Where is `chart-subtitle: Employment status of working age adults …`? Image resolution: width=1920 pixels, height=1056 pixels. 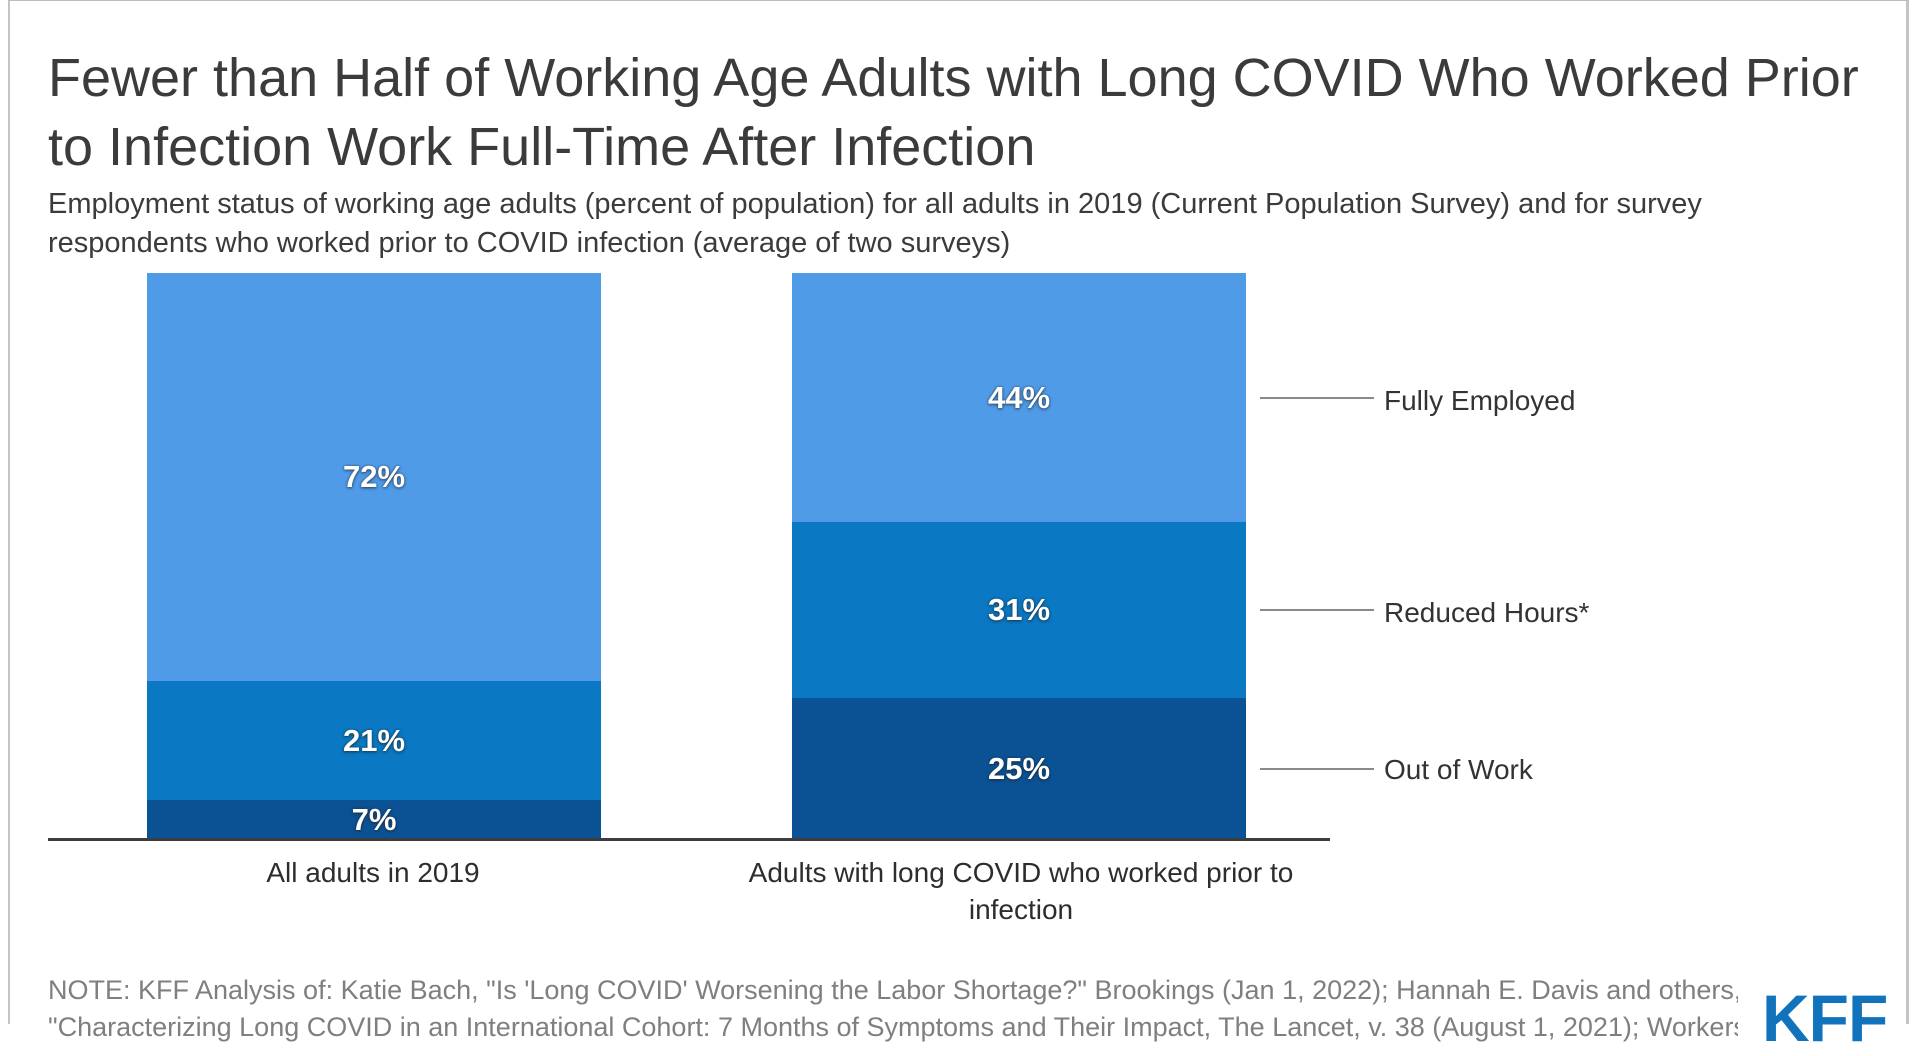 chart-subtitle: Employment status of working age adults … is located at coordinates (875, 223).